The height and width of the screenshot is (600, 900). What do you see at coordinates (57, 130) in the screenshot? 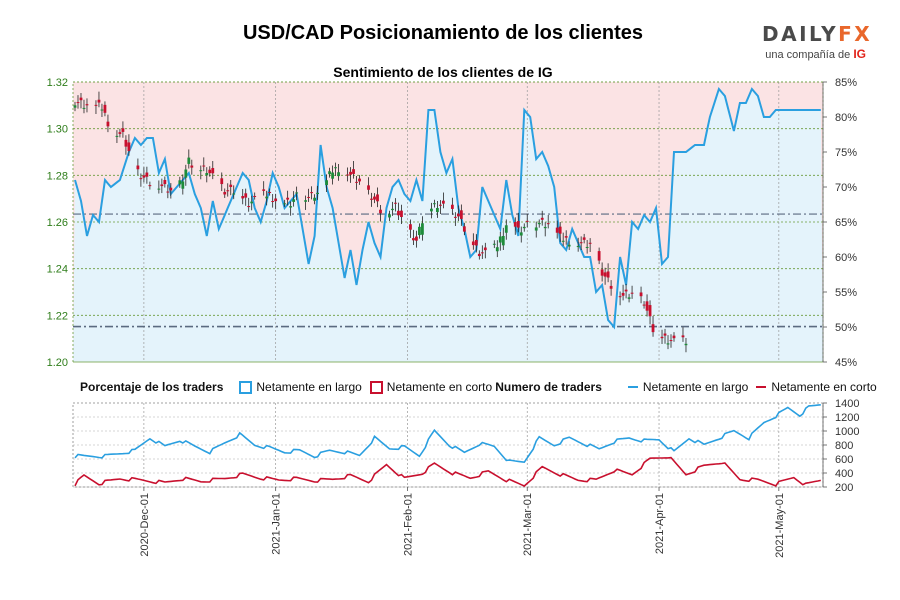
I see `price-tick-label: 1.30` at bounding box center [57, 130].